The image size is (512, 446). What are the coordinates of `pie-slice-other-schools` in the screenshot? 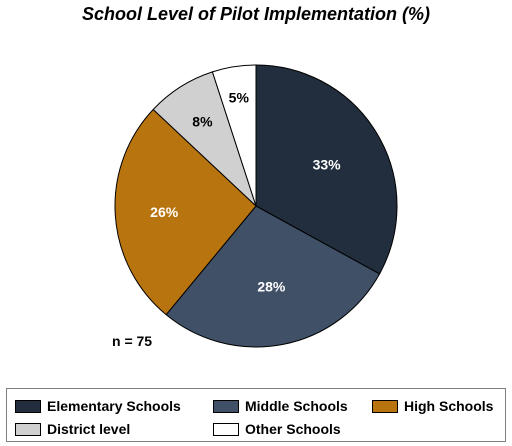 It's located at (234, 135).